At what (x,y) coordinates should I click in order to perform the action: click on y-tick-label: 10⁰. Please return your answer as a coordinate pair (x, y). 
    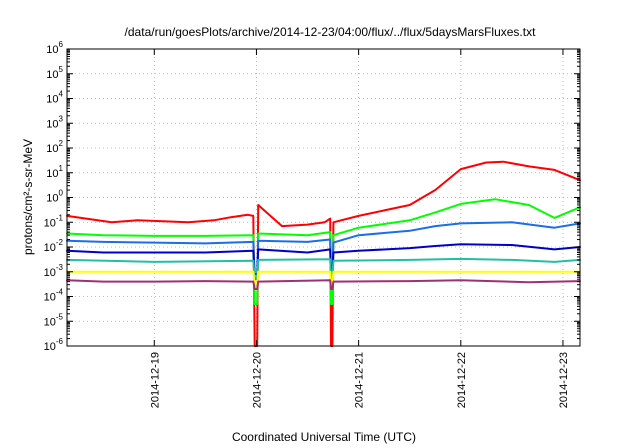
    Looking at the image, I should click on (54, 197).